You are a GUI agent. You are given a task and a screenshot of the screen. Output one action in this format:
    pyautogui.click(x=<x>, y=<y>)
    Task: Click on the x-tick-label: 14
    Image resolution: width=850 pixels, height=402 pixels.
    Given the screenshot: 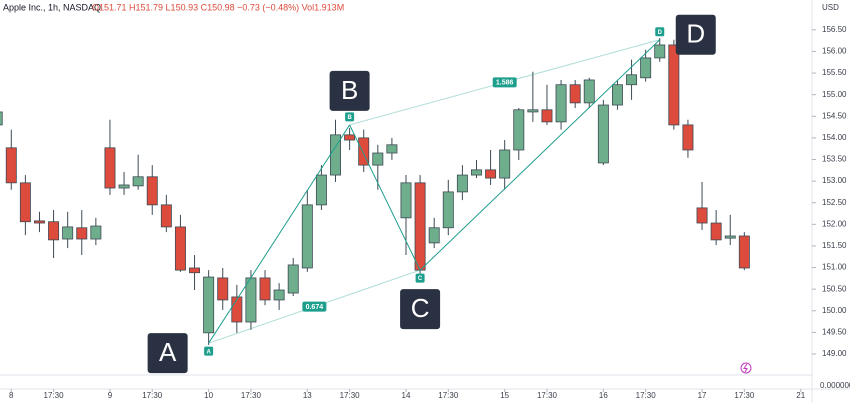 What is the action you would take?
    pyautogui.click(x=406, y=395)
    